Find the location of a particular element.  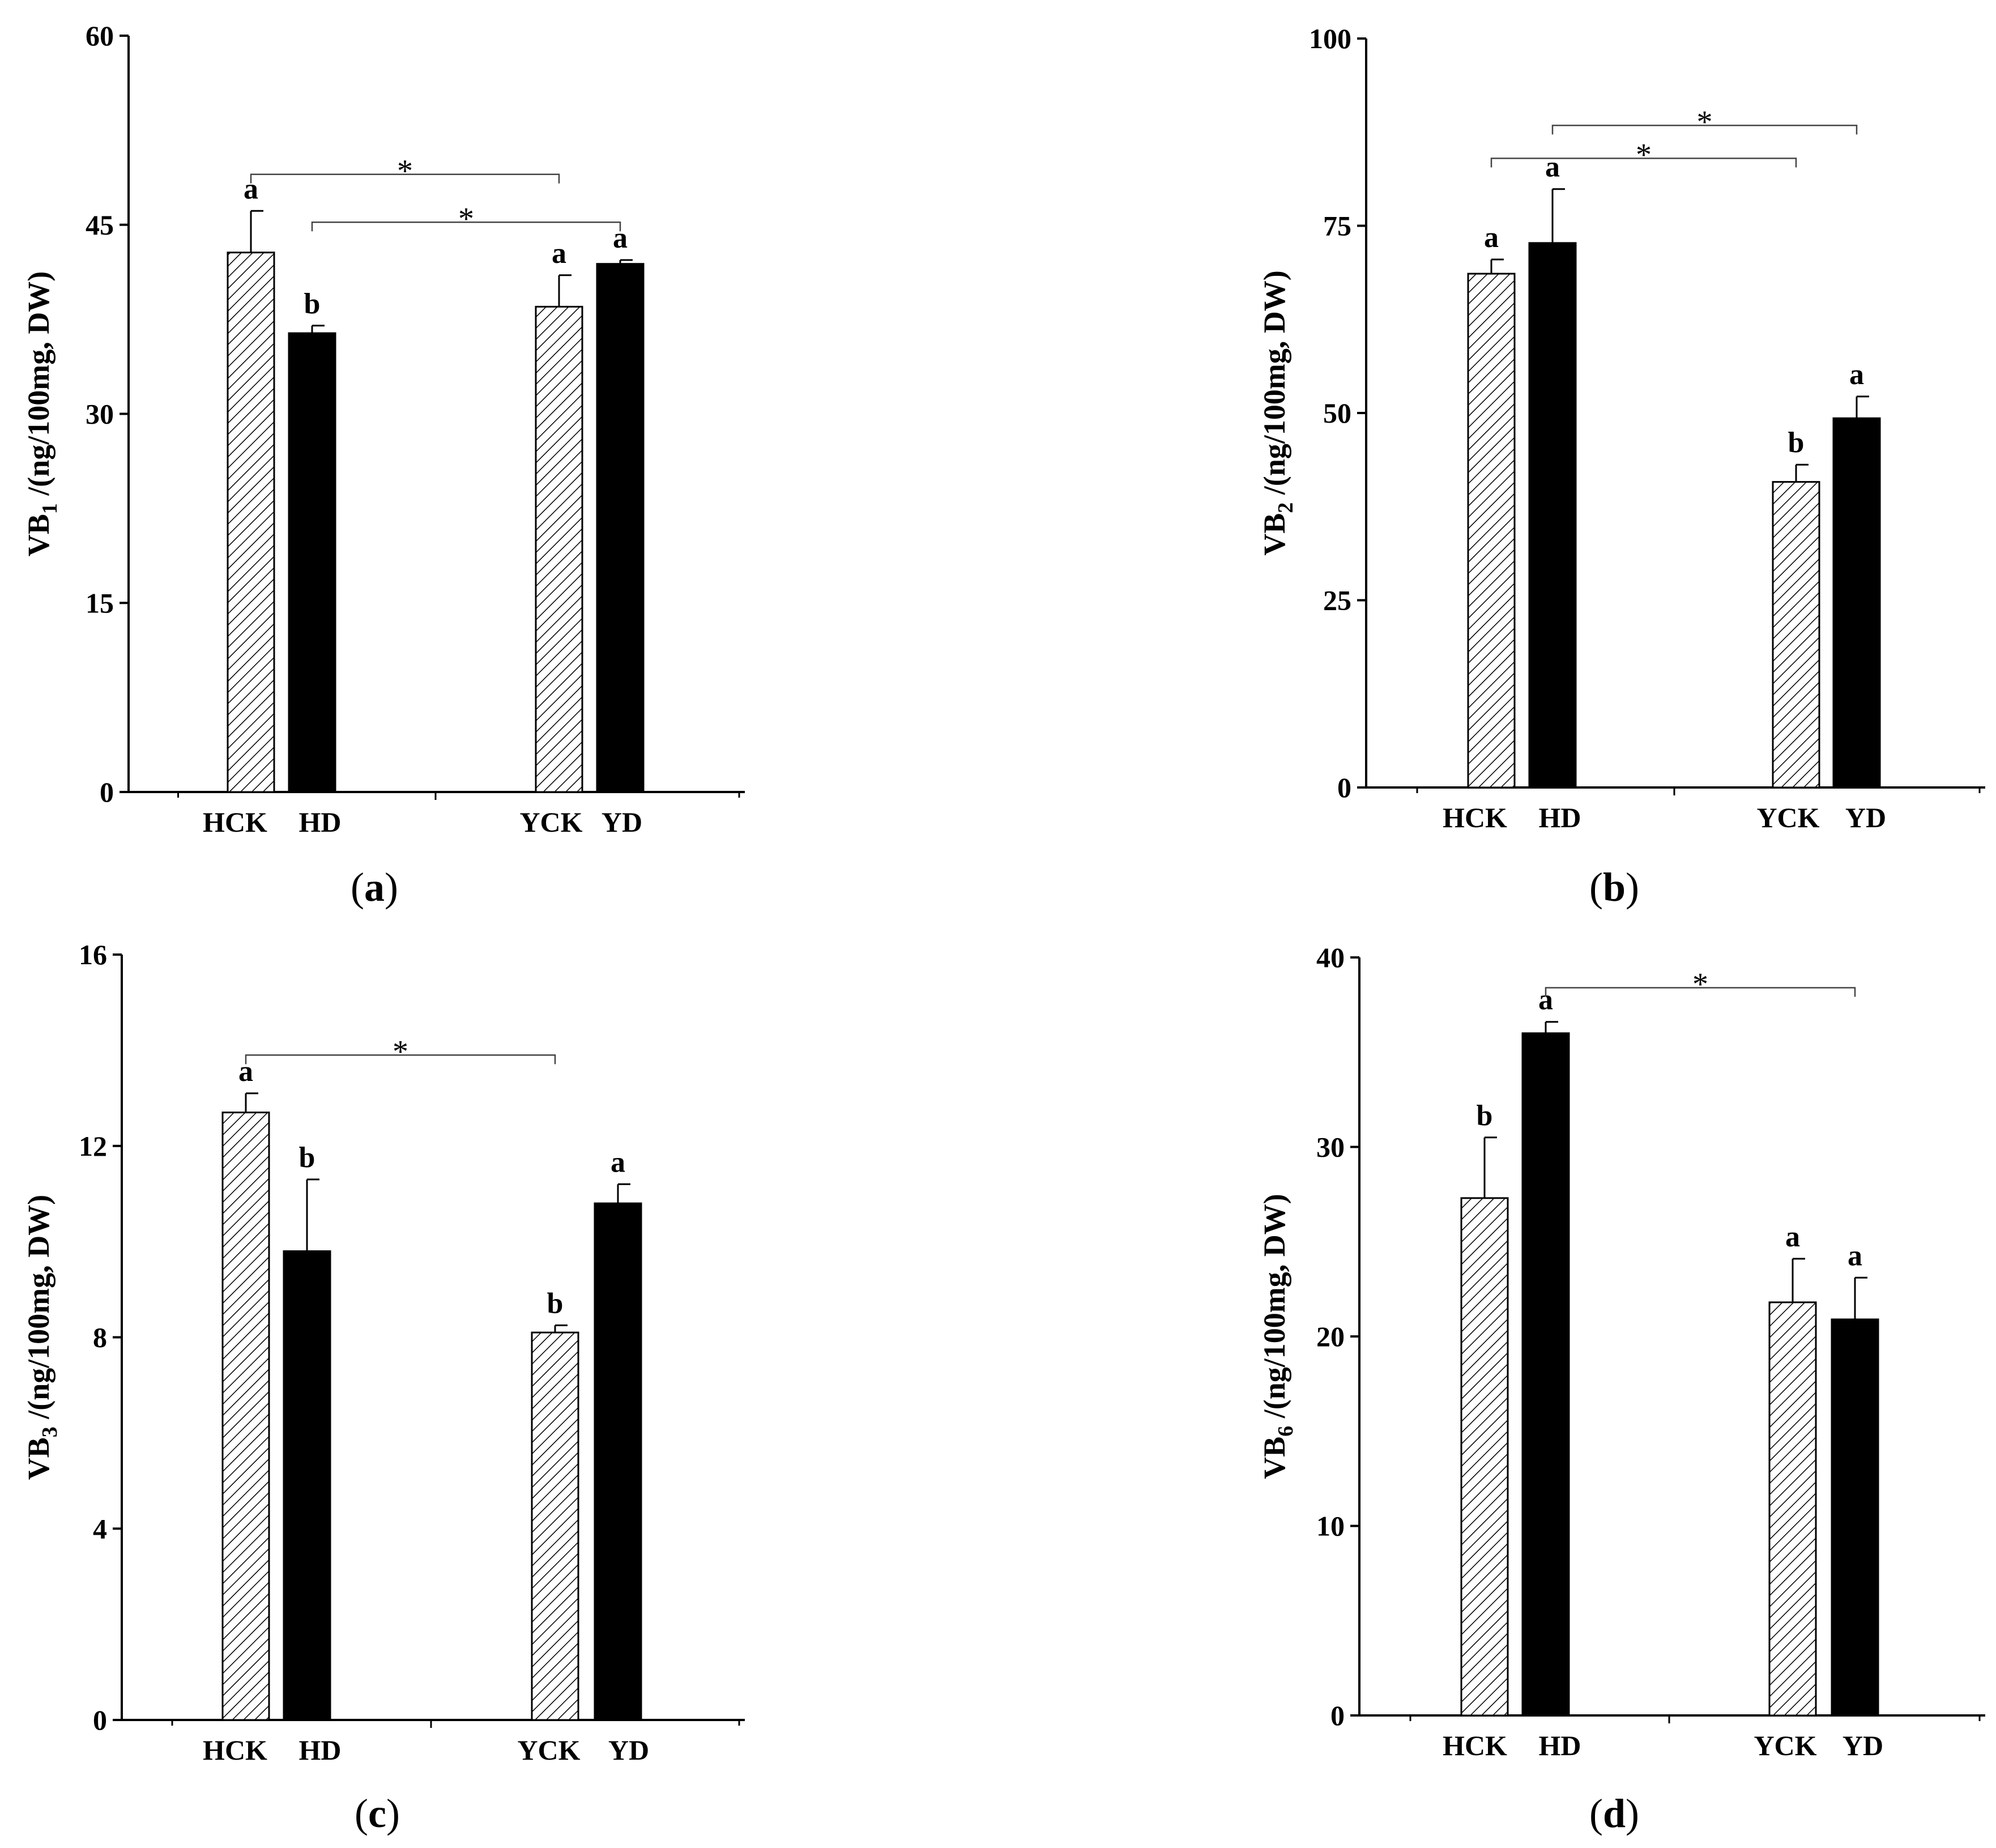

y-tick-label: 12 is located at coordinates (93, 1146).